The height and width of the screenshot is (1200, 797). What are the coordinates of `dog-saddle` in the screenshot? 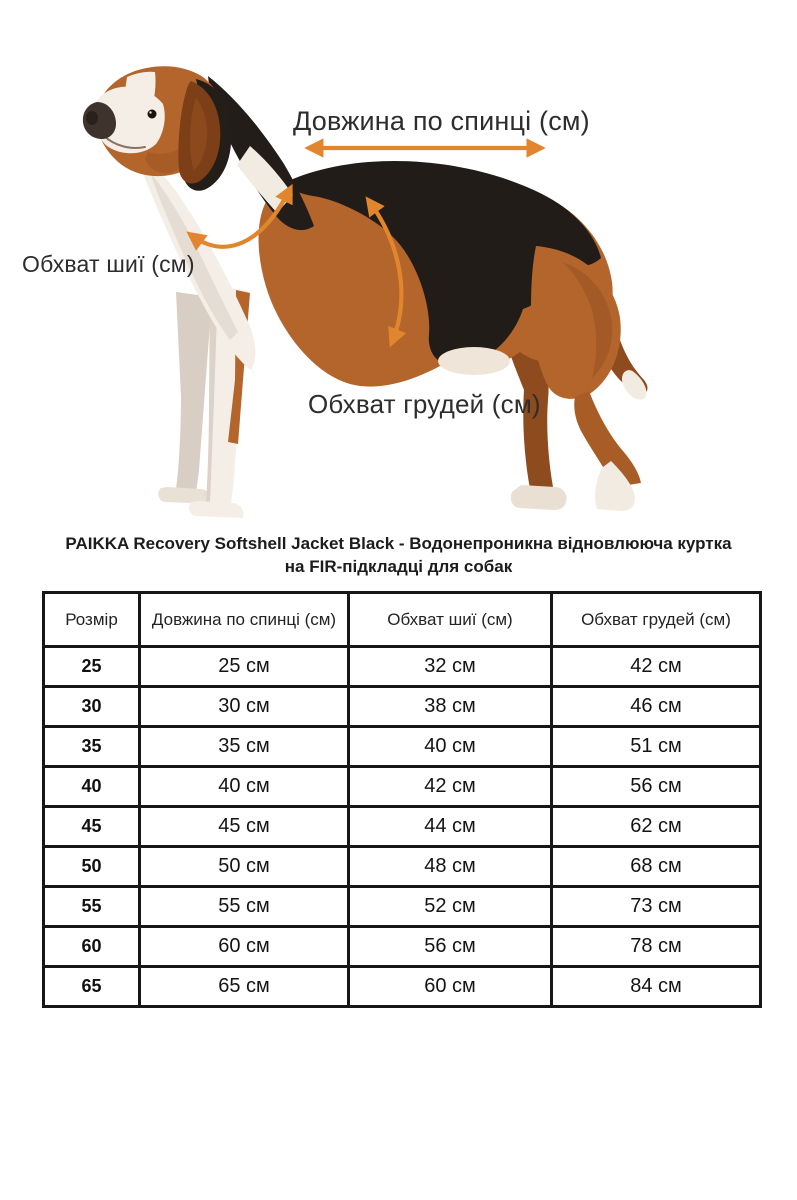 It's located at (441, 263).